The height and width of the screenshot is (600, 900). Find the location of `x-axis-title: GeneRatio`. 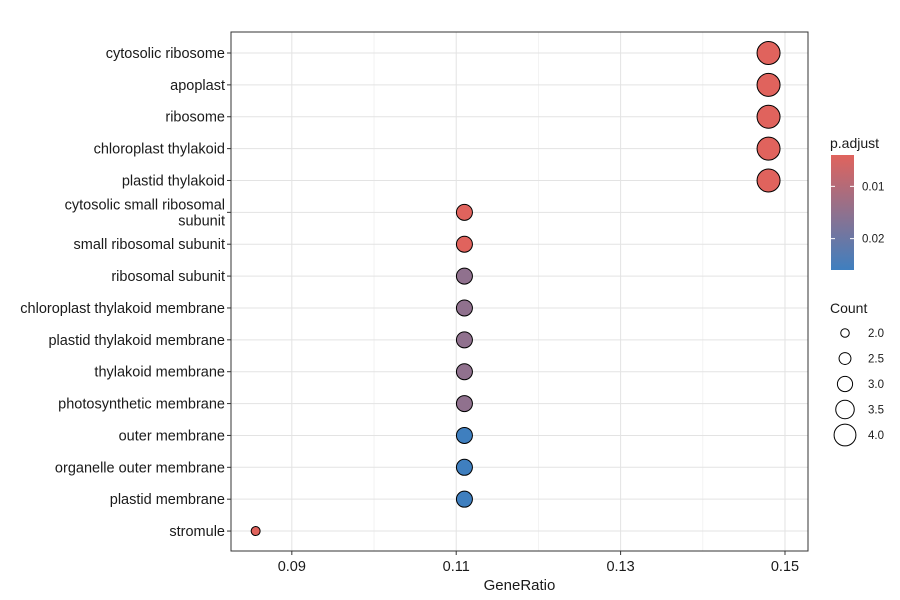

x-axis-title: GeneRatio is located at coordinates (520, 585).